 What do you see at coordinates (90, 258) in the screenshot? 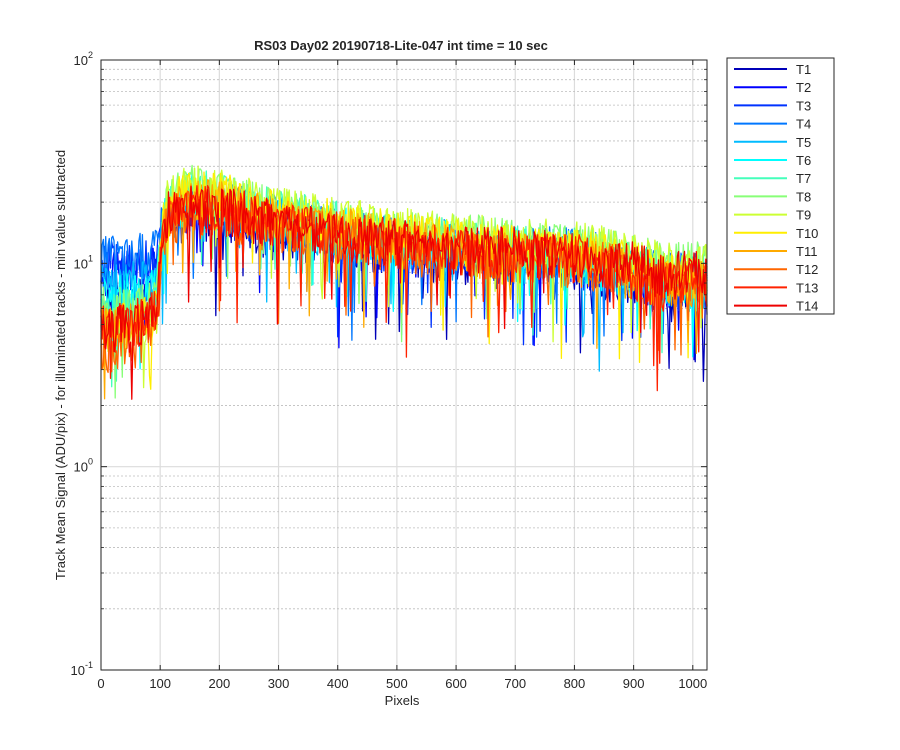
I see `y-tick-exponent: 1` at bounding box center [90, 258].